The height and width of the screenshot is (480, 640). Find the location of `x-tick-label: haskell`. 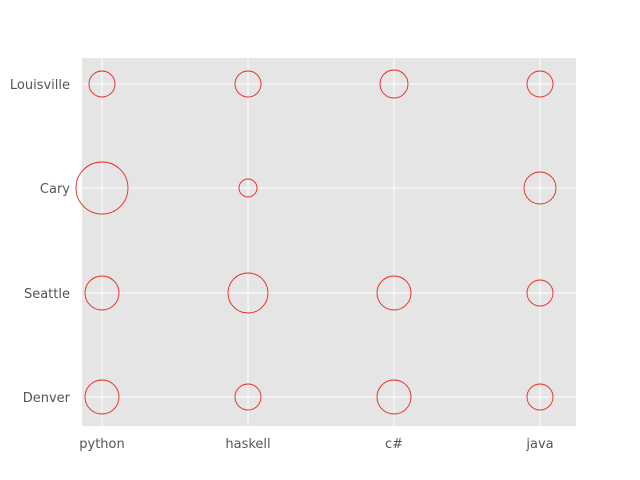

x-tick-label: haskell is located at coordinates (247, 444).